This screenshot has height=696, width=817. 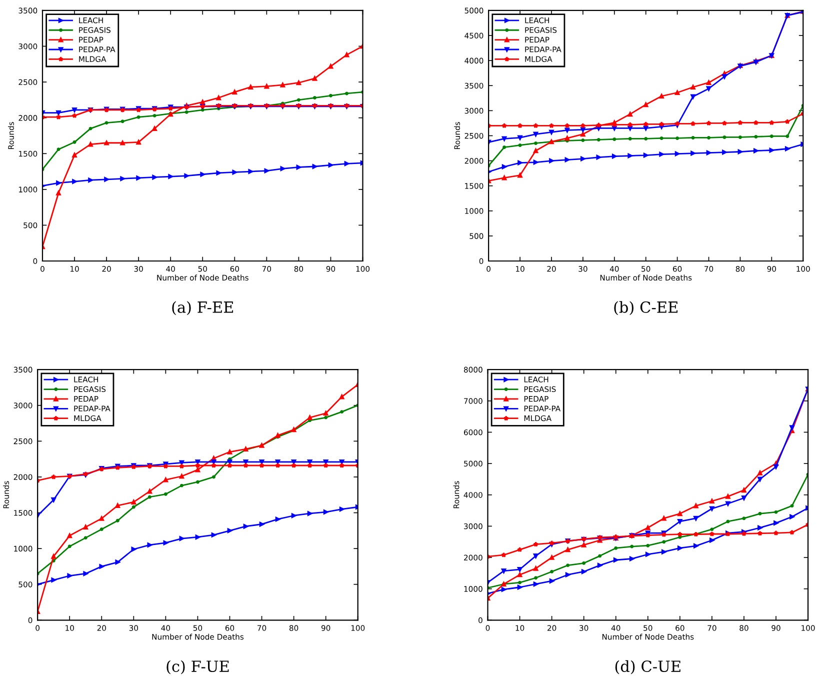 I want to click on text: (c) F-UE, so click(x=197, y=667).